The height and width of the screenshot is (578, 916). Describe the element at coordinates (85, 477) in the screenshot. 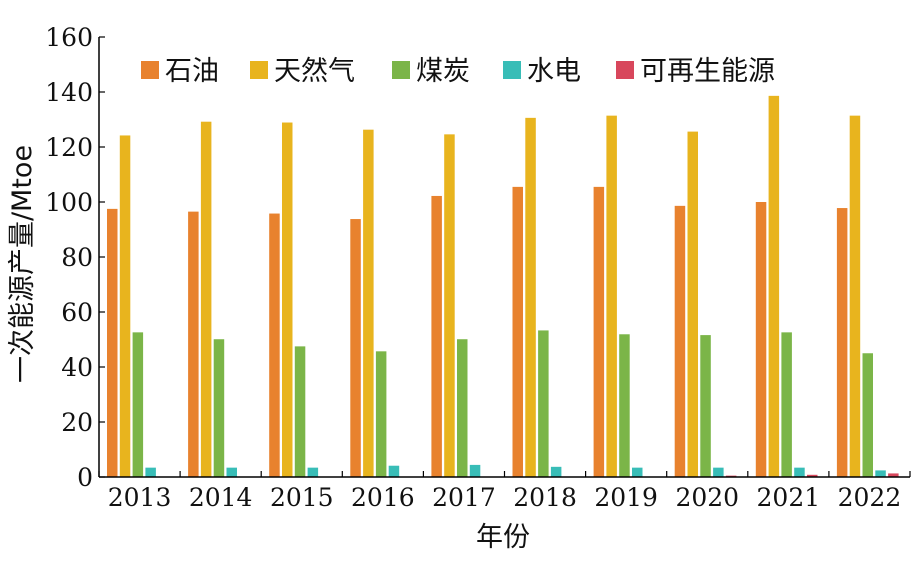

I see `y-tick-label: 0` at that location.